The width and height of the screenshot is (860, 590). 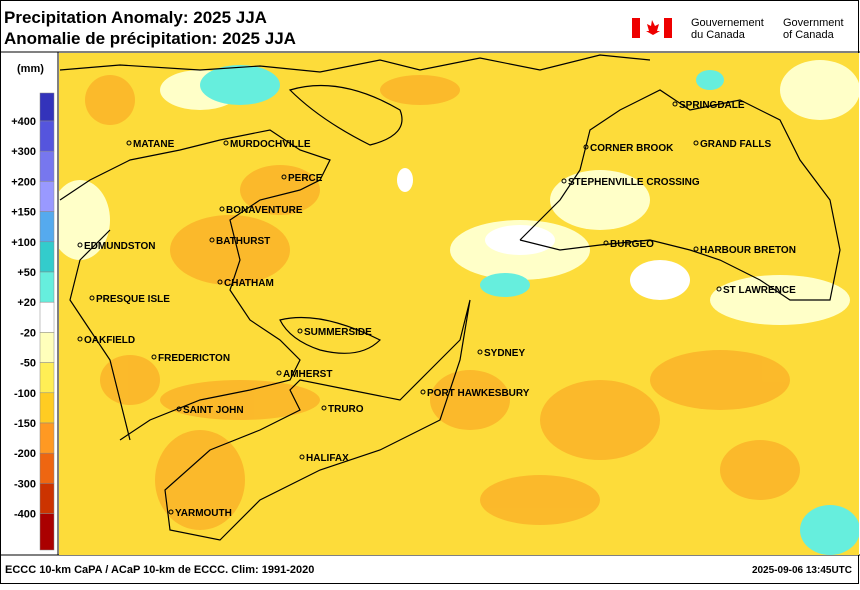 I want to click on city-label: FREDERICTON, so click(x=194, y=358).